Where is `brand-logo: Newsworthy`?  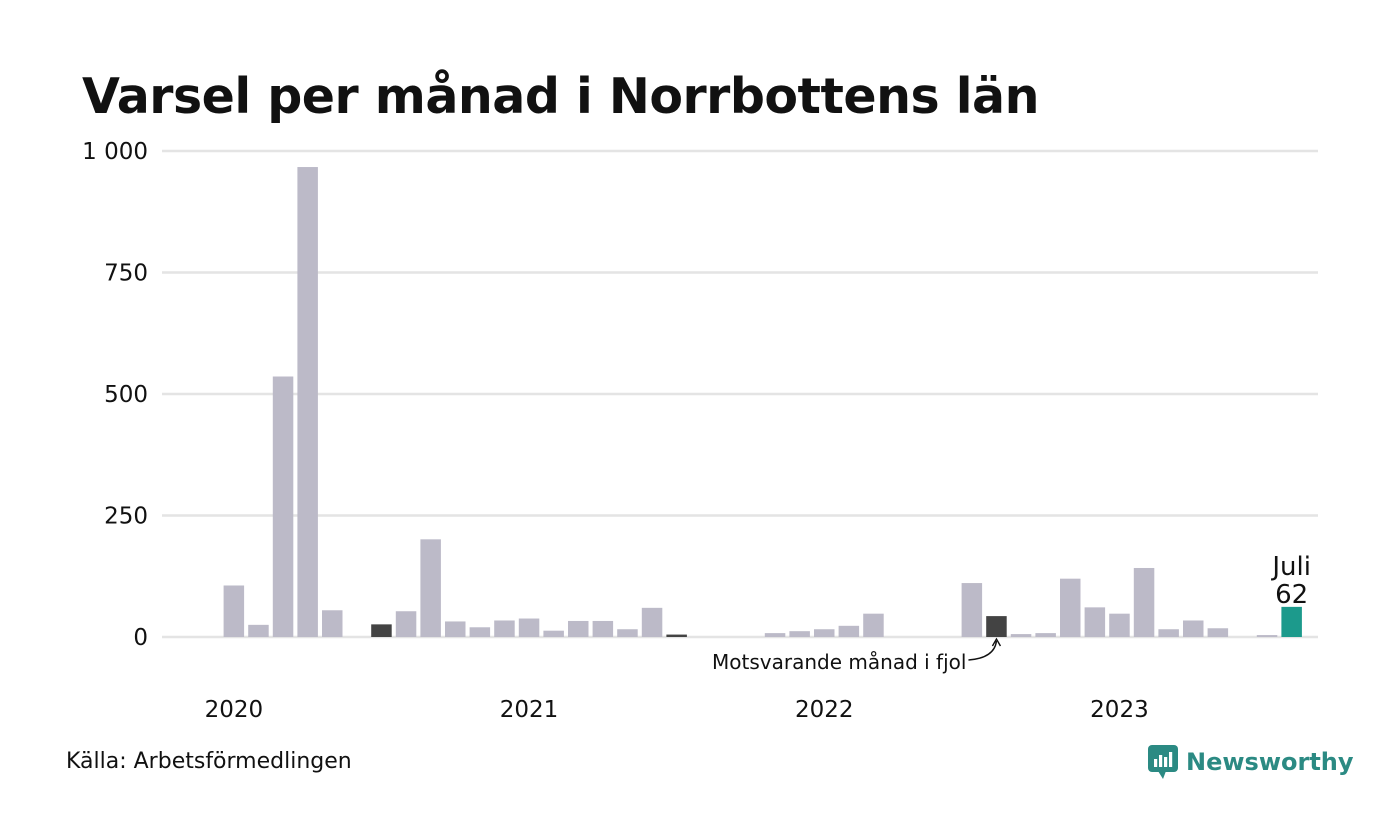
brand-logo: Newsworthy is located at coordinates (1251, 762).